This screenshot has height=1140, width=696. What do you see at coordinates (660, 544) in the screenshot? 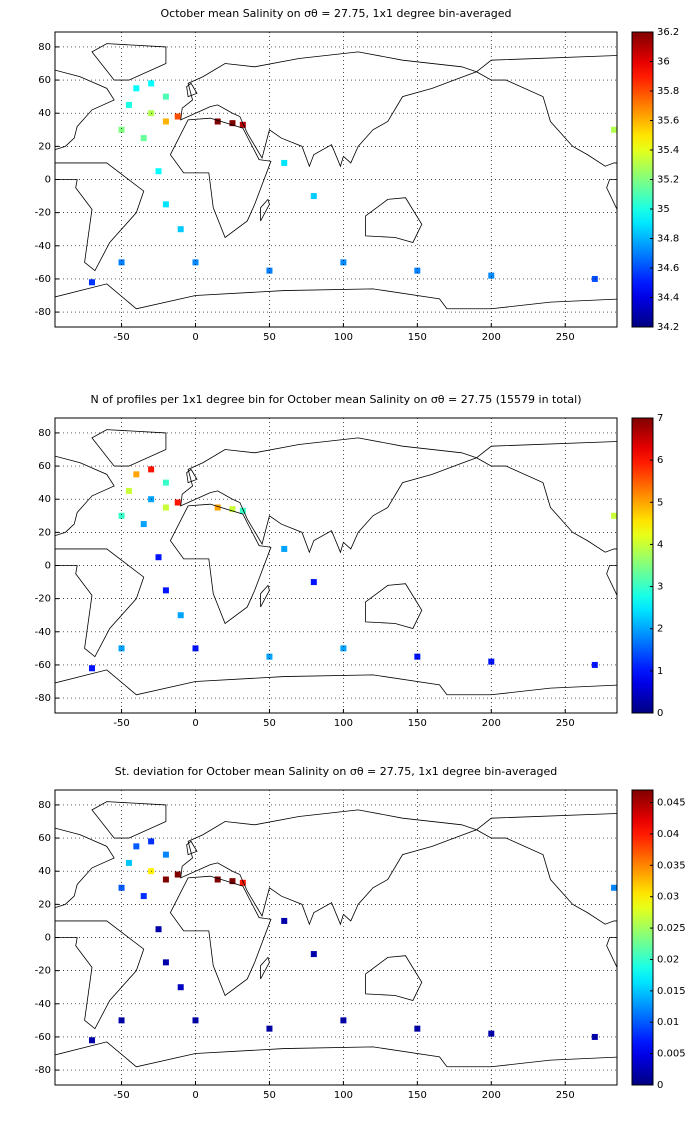
I see `colorbar-label: 4` at bounding box center [660, 544].